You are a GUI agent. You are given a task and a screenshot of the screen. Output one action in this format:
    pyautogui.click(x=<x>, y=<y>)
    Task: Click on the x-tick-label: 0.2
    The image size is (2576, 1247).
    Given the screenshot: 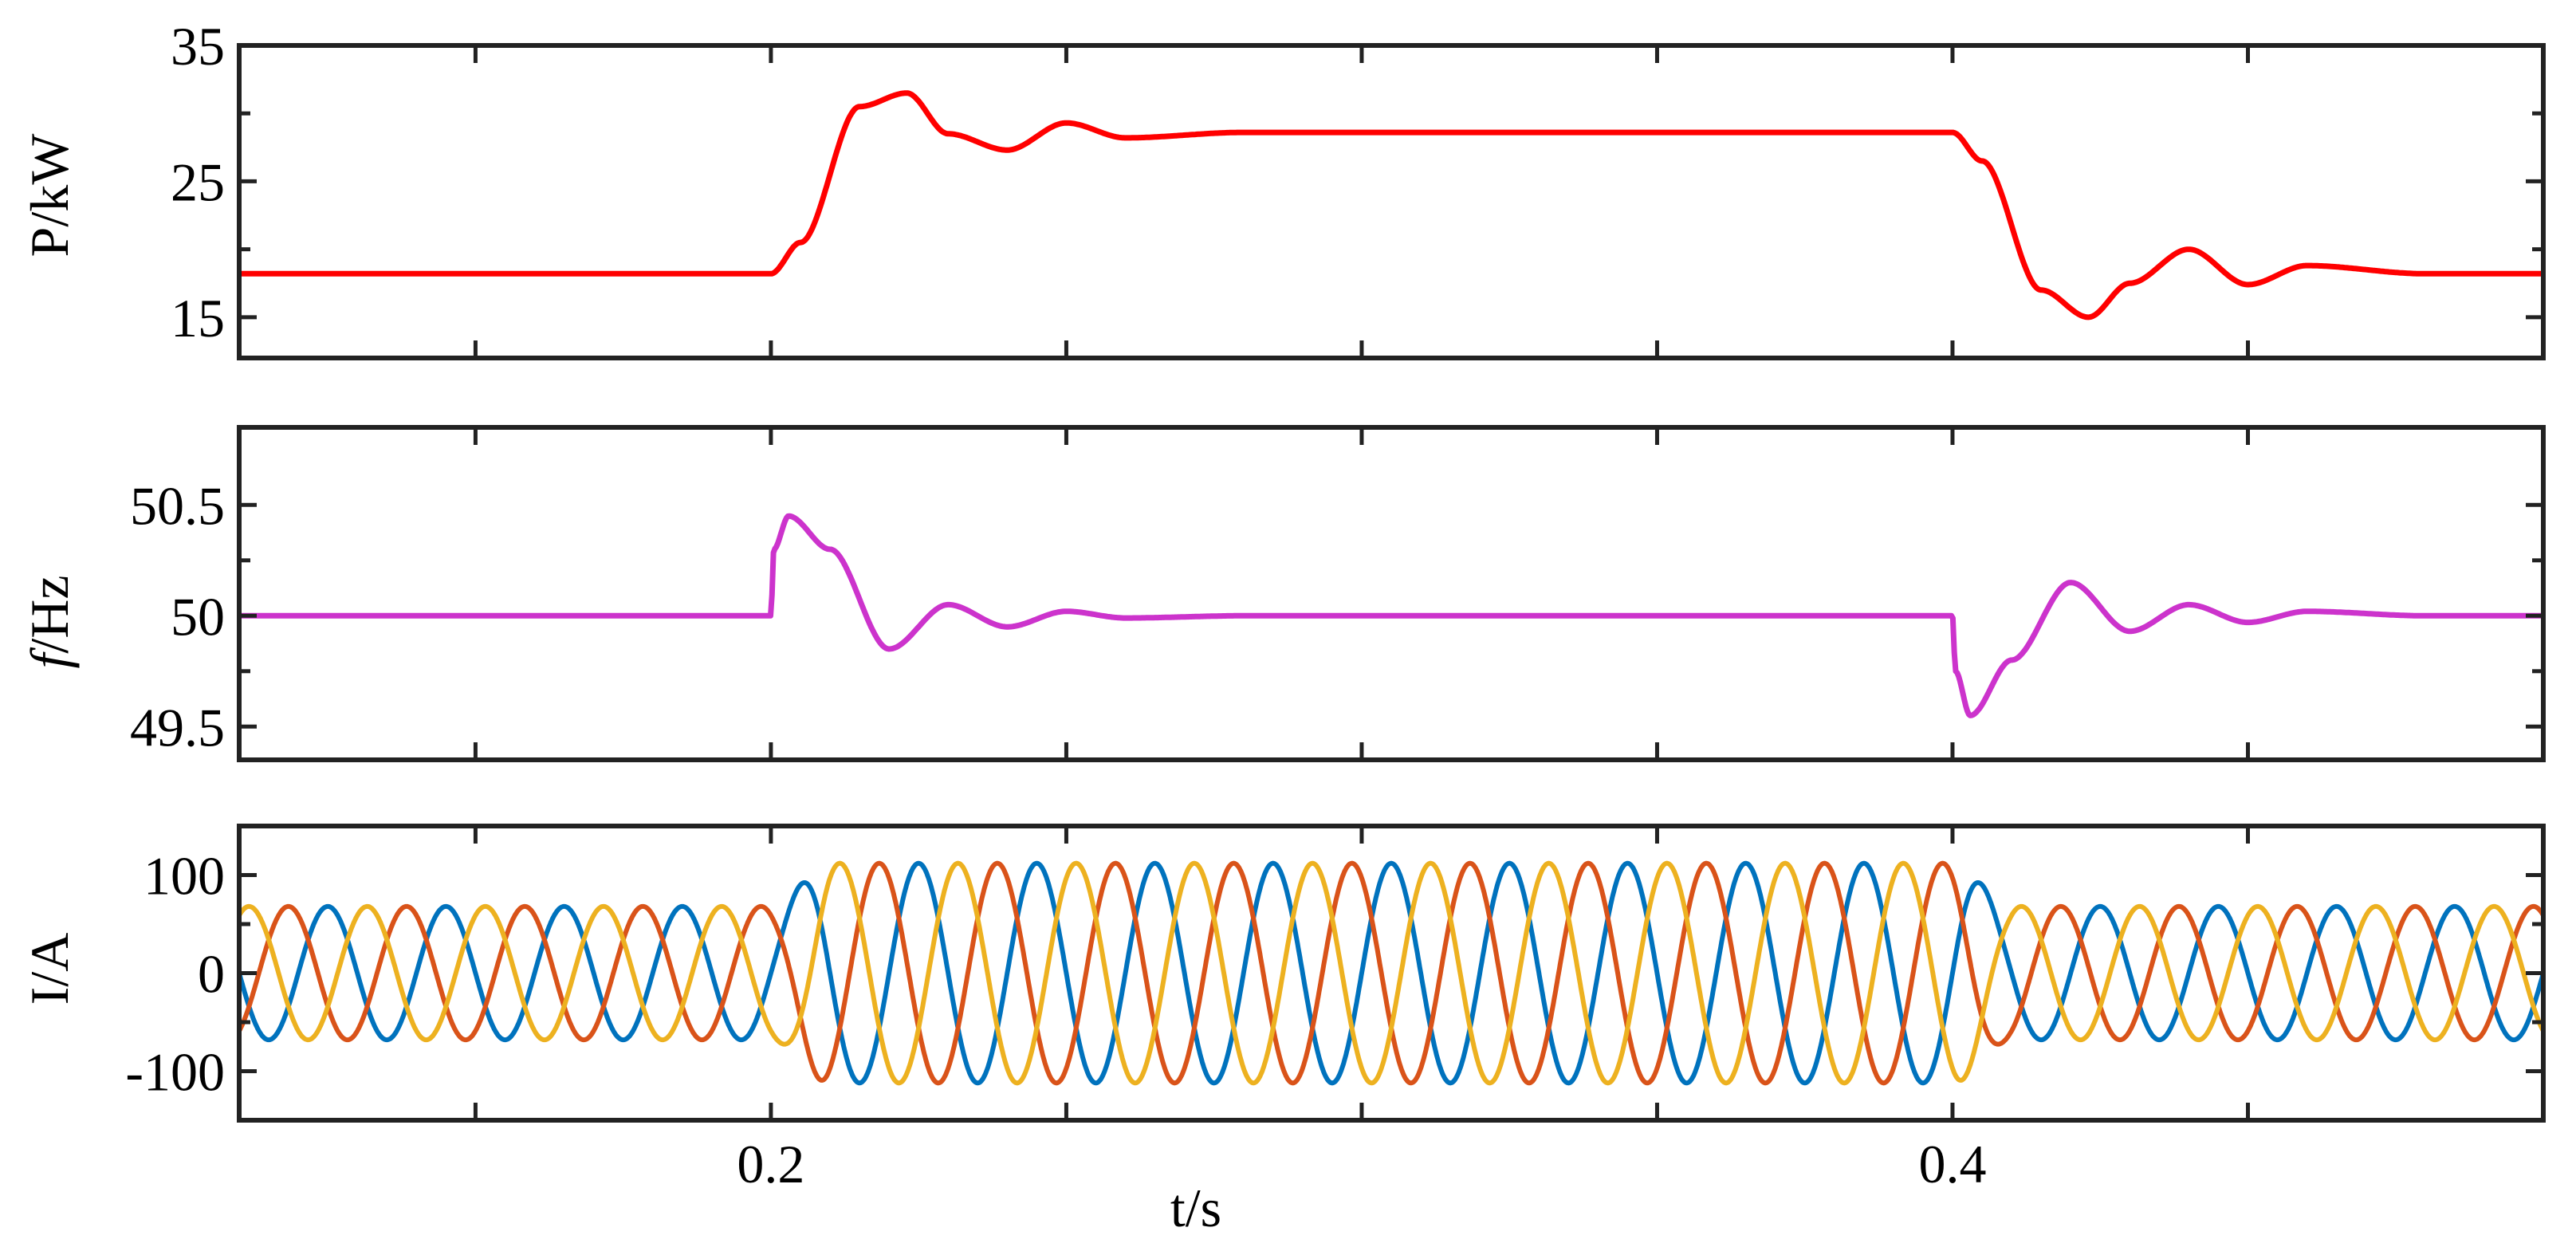 What is the action you would take?
    pyautogui.click(x=770, y=1164)
    